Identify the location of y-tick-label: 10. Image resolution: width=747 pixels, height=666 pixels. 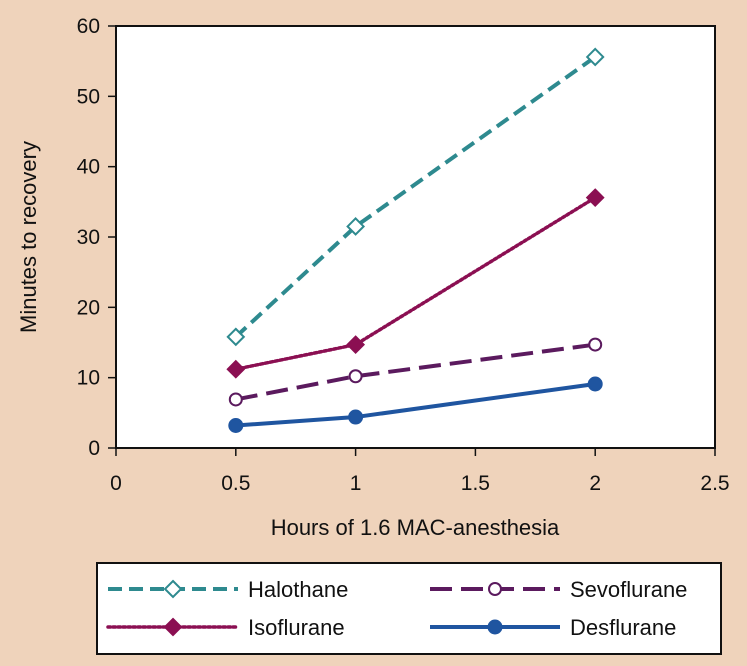
(88, 378).